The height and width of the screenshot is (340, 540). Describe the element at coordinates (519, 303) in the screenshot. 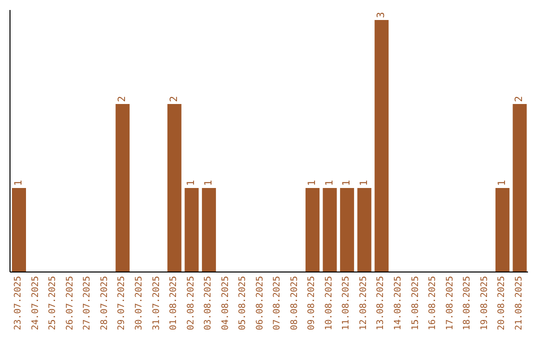

I see `x-tick-label: 21.08.2025` at that location.